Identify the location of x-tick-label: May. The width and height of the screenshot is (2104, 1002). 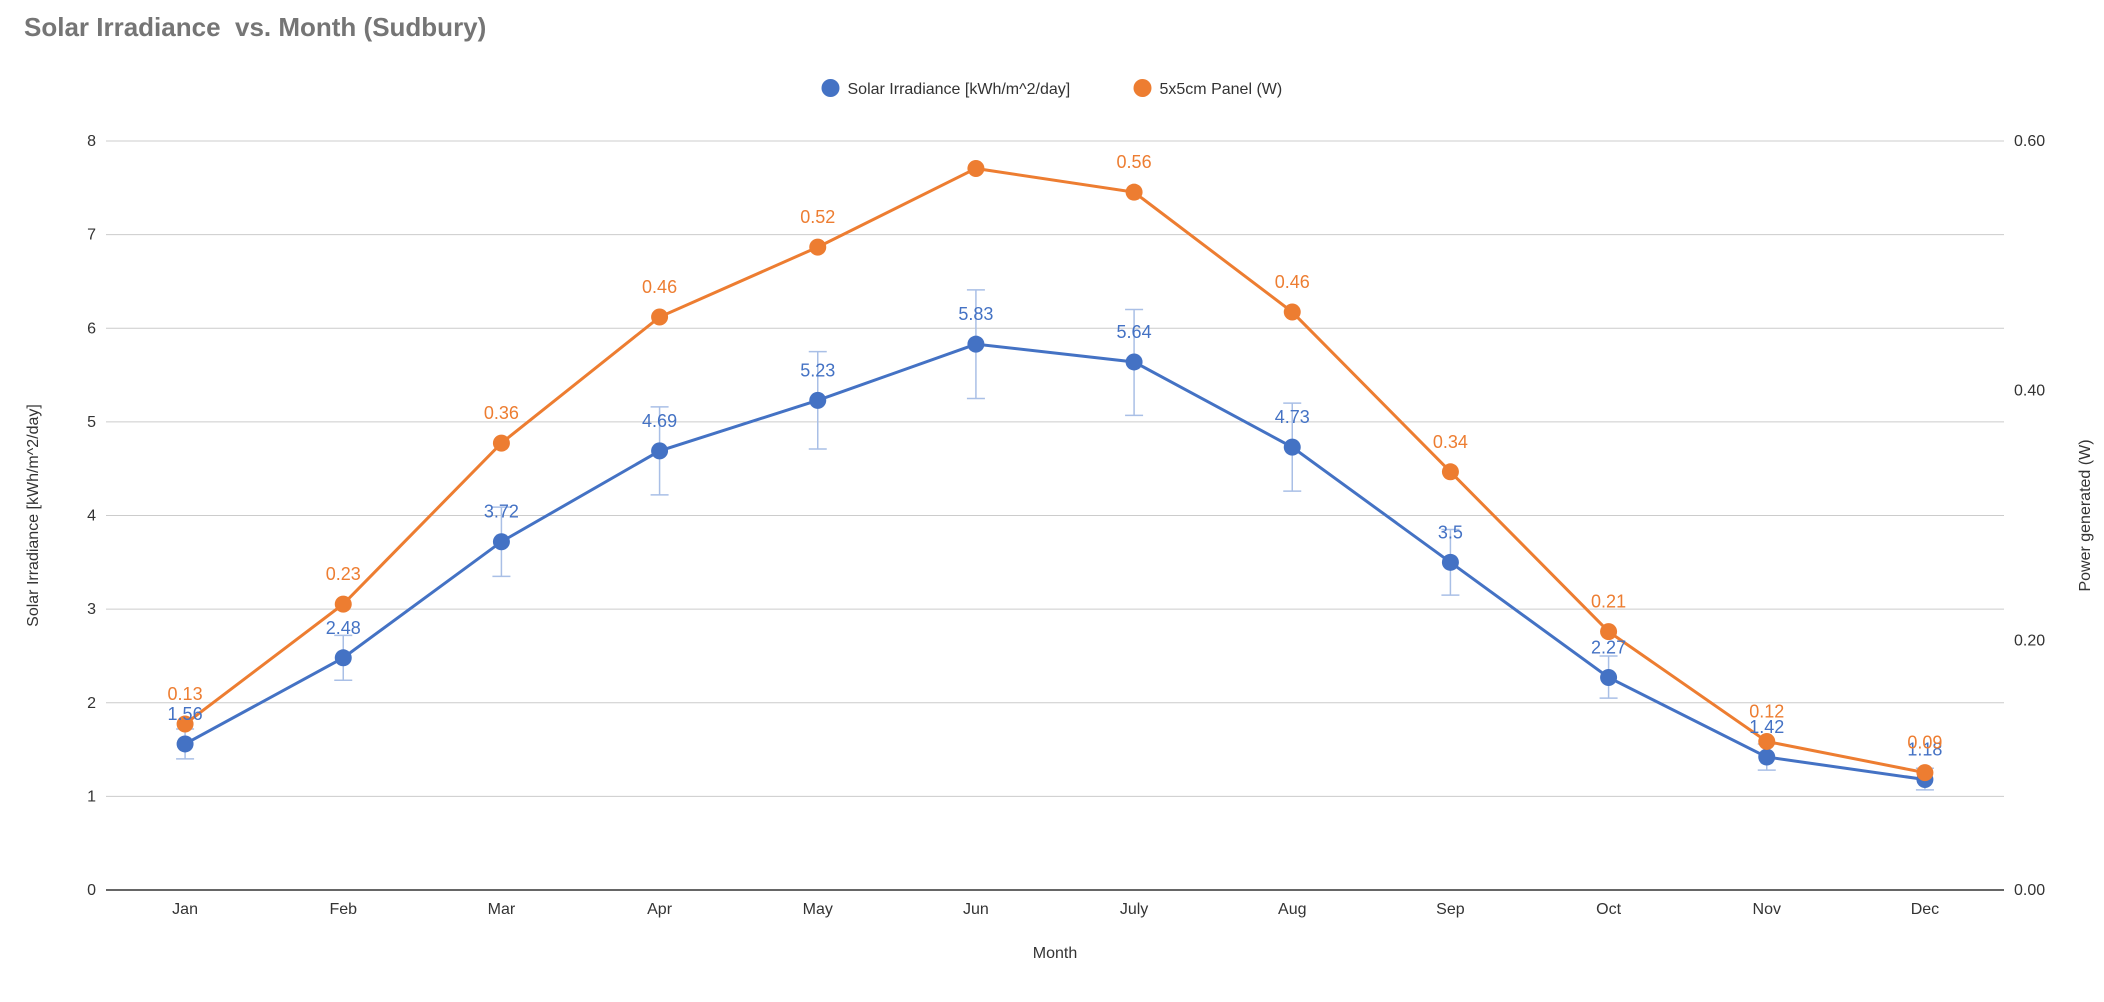
(818, 909).